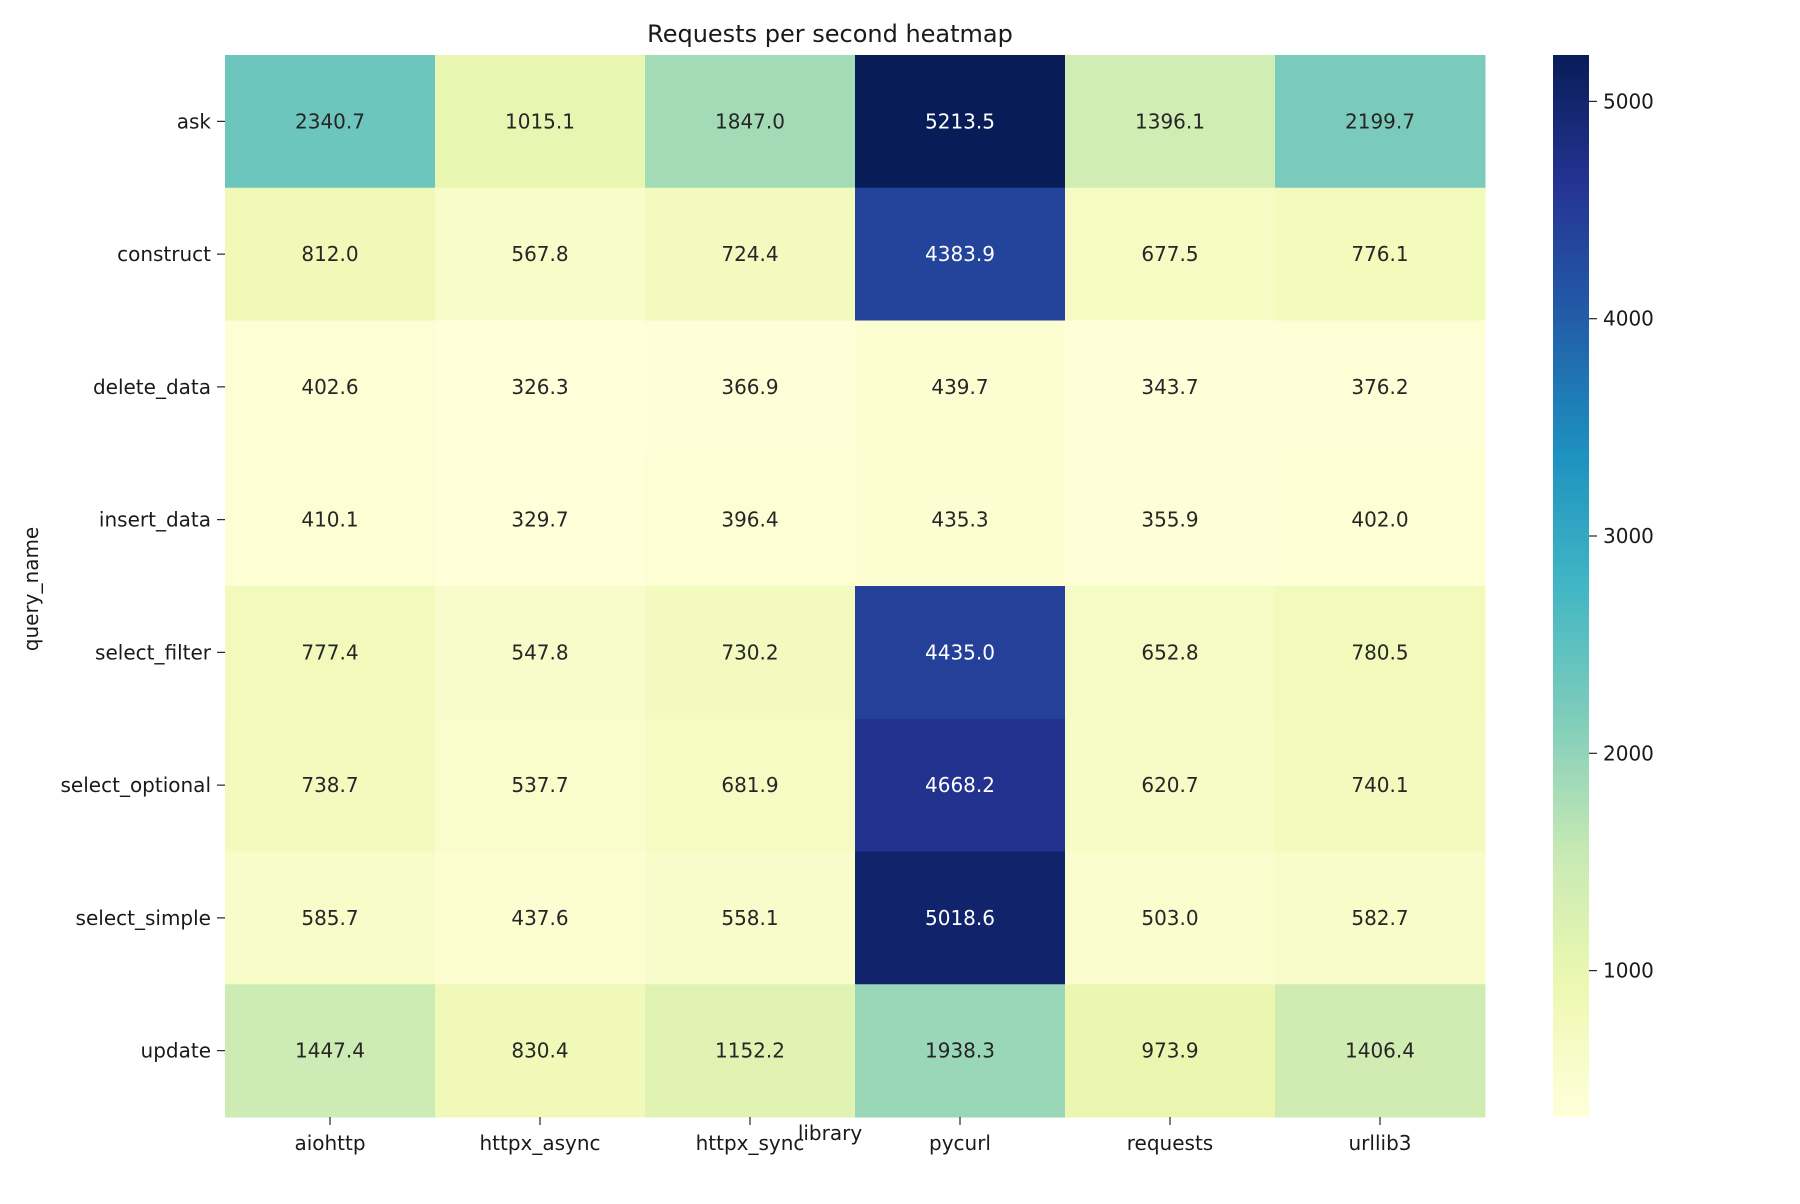 This screenshot has width=1800, height=1204. I want to click on colorbar-ticks: 1000 2000 3000 4000 5000, so click(1621, 536).